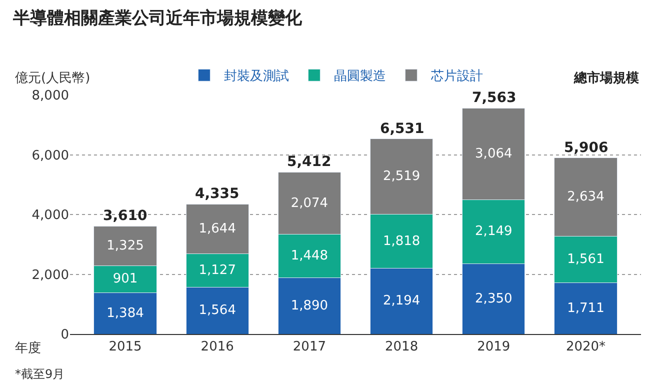 This screenshot has width=661, height=389. Describe the element at coordinates (40, 374) in the screenshot. I see `text: *截至9月` at that location.